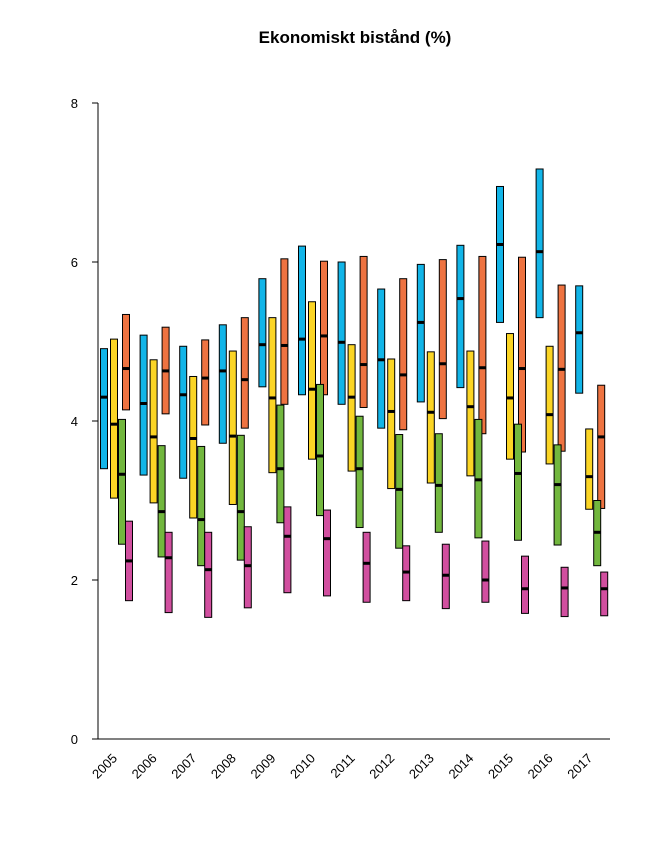 The width and height of the screenshot is (669, 860). Describe the element at coordinates (302, 766) in the screenshot. I see `x-tick-label: 2010` at that location.